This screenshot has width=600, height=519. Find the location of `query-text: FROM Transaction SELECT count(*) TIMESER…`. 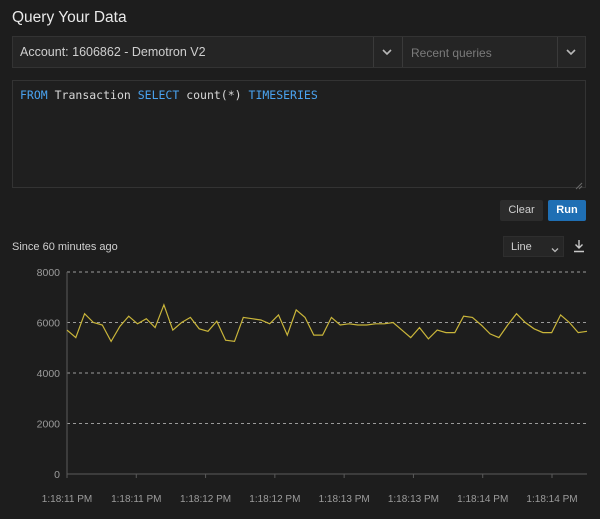

query-text: FROM Transaction SELECT count(*) TIMESER… is located at coordinates (169, 95).